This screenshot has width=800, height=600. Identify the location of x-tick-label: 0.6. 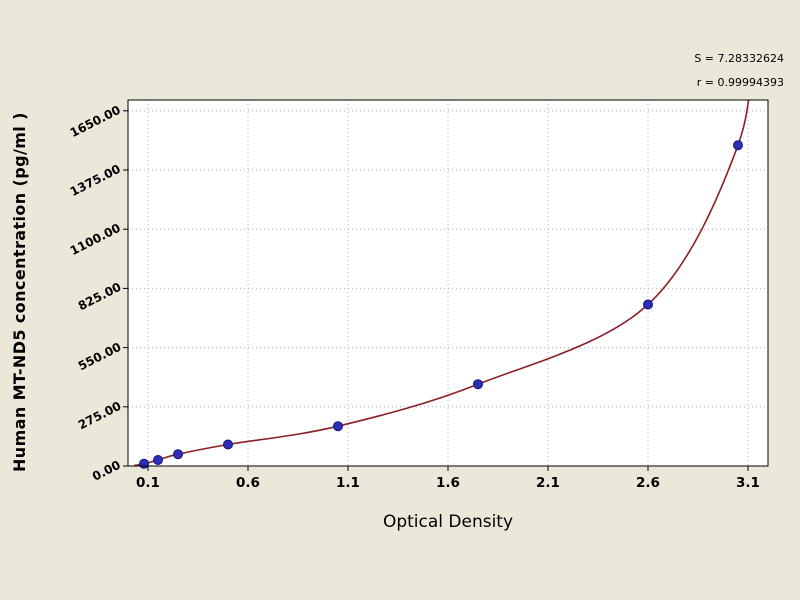
(248, 483).